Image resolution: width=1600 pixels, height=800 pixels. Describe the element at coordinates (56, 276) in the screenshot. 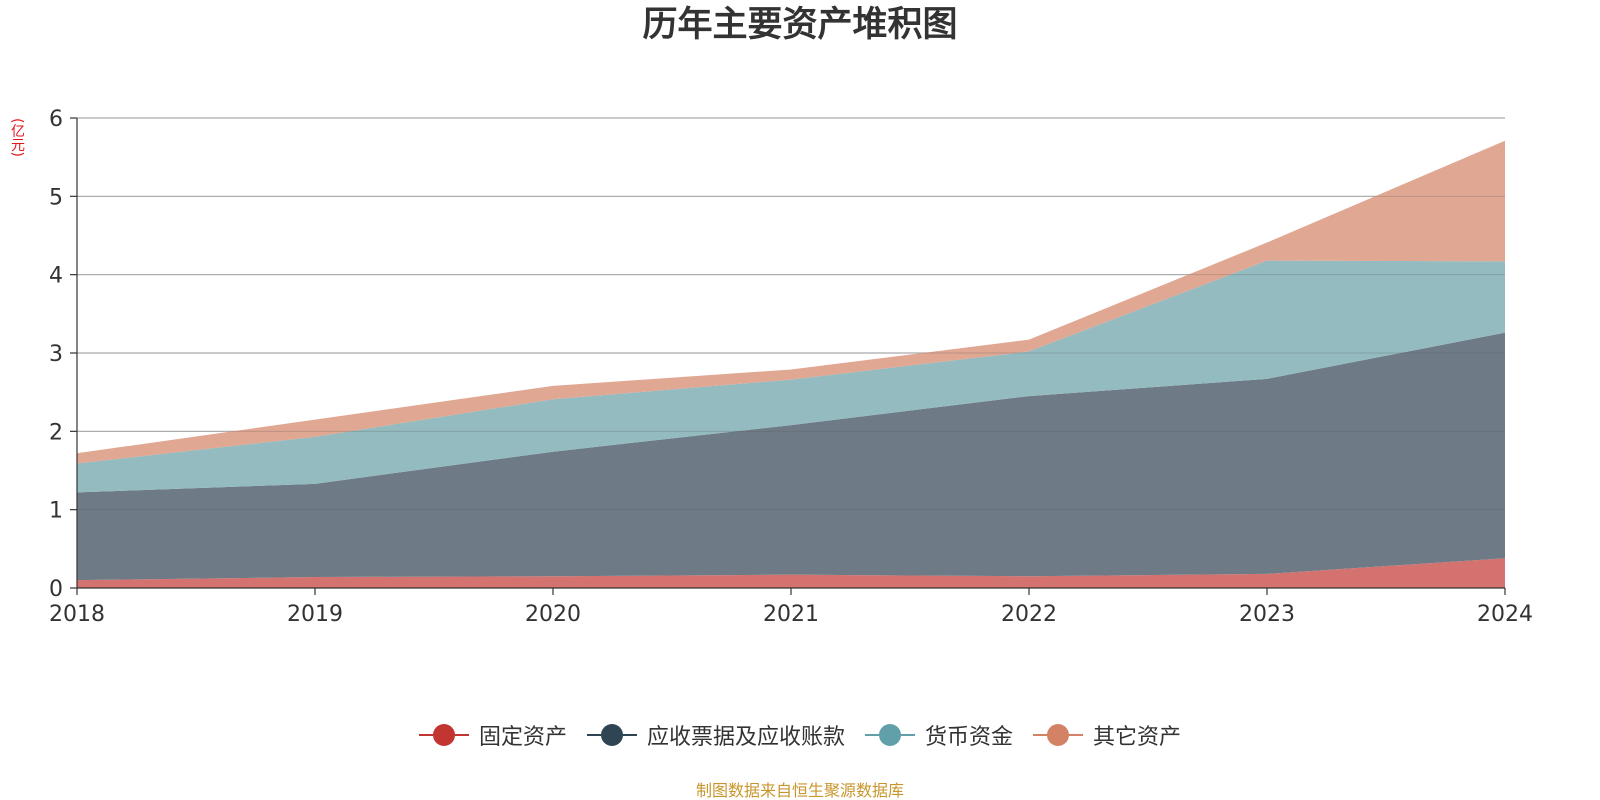

I see `y-tick-label-4: 4` at that location.